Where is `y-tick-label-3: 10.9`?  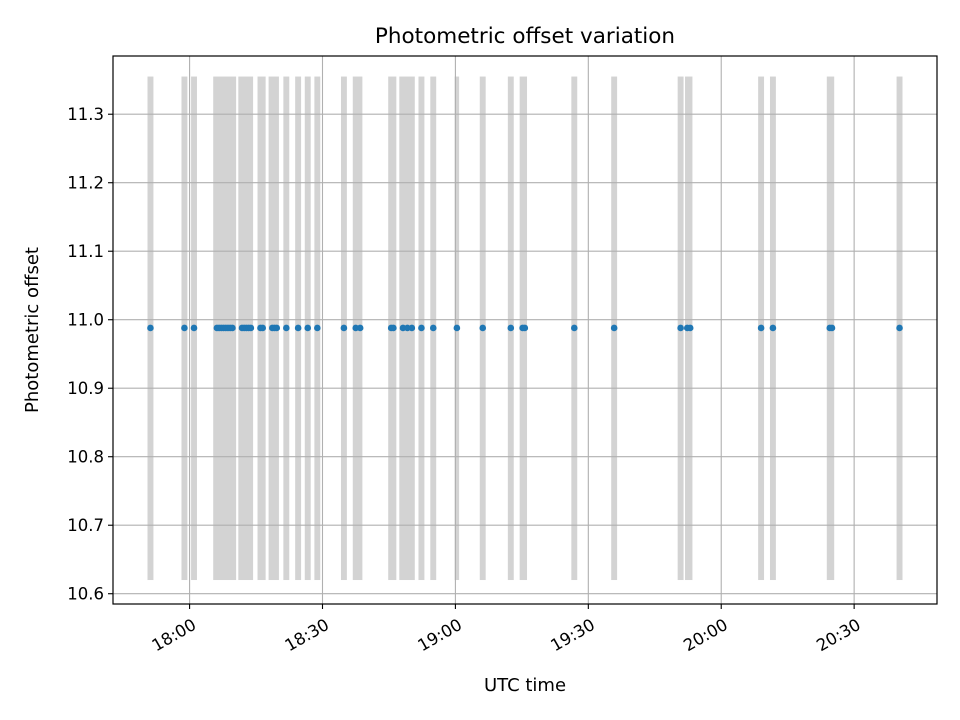 y-tick-label-3: 10.9 is located at coordinates (85, 388).